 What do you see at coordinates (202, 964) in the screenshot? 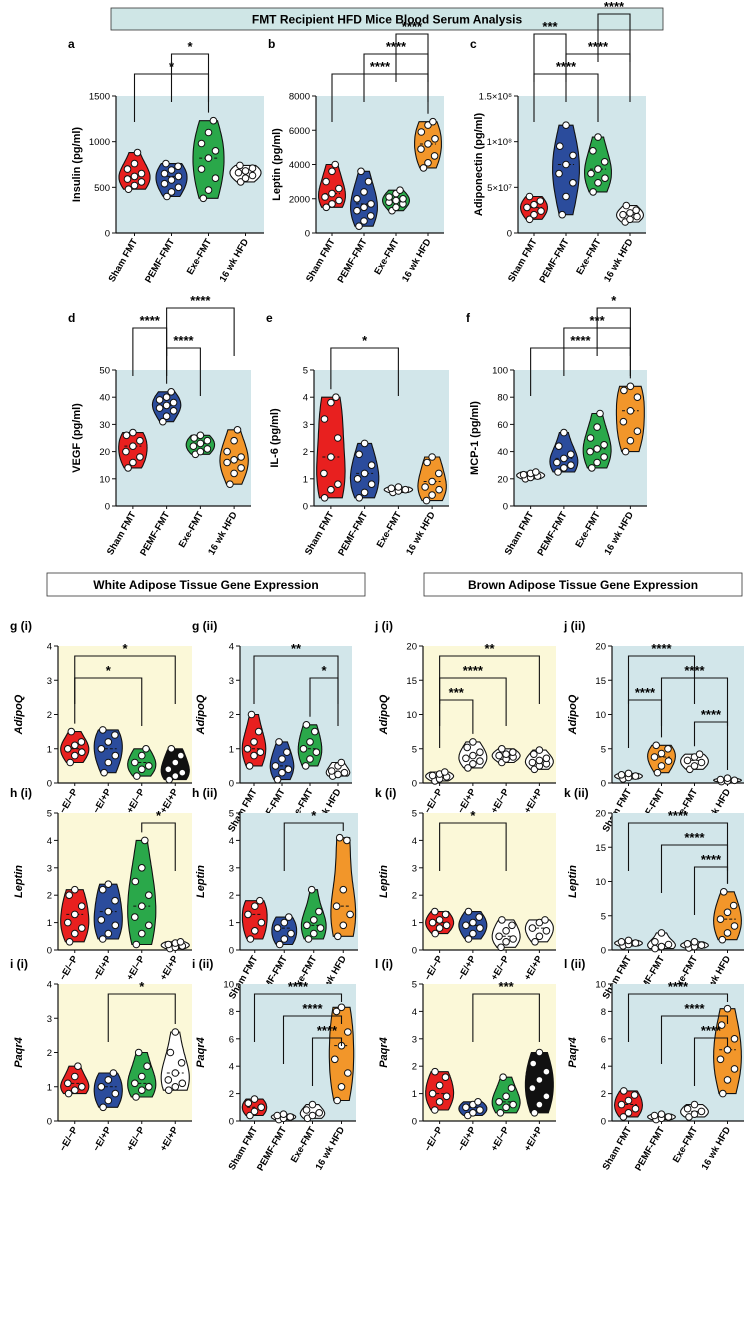
I see `panel-label: i (ii)` at bounding box center [202, 964].